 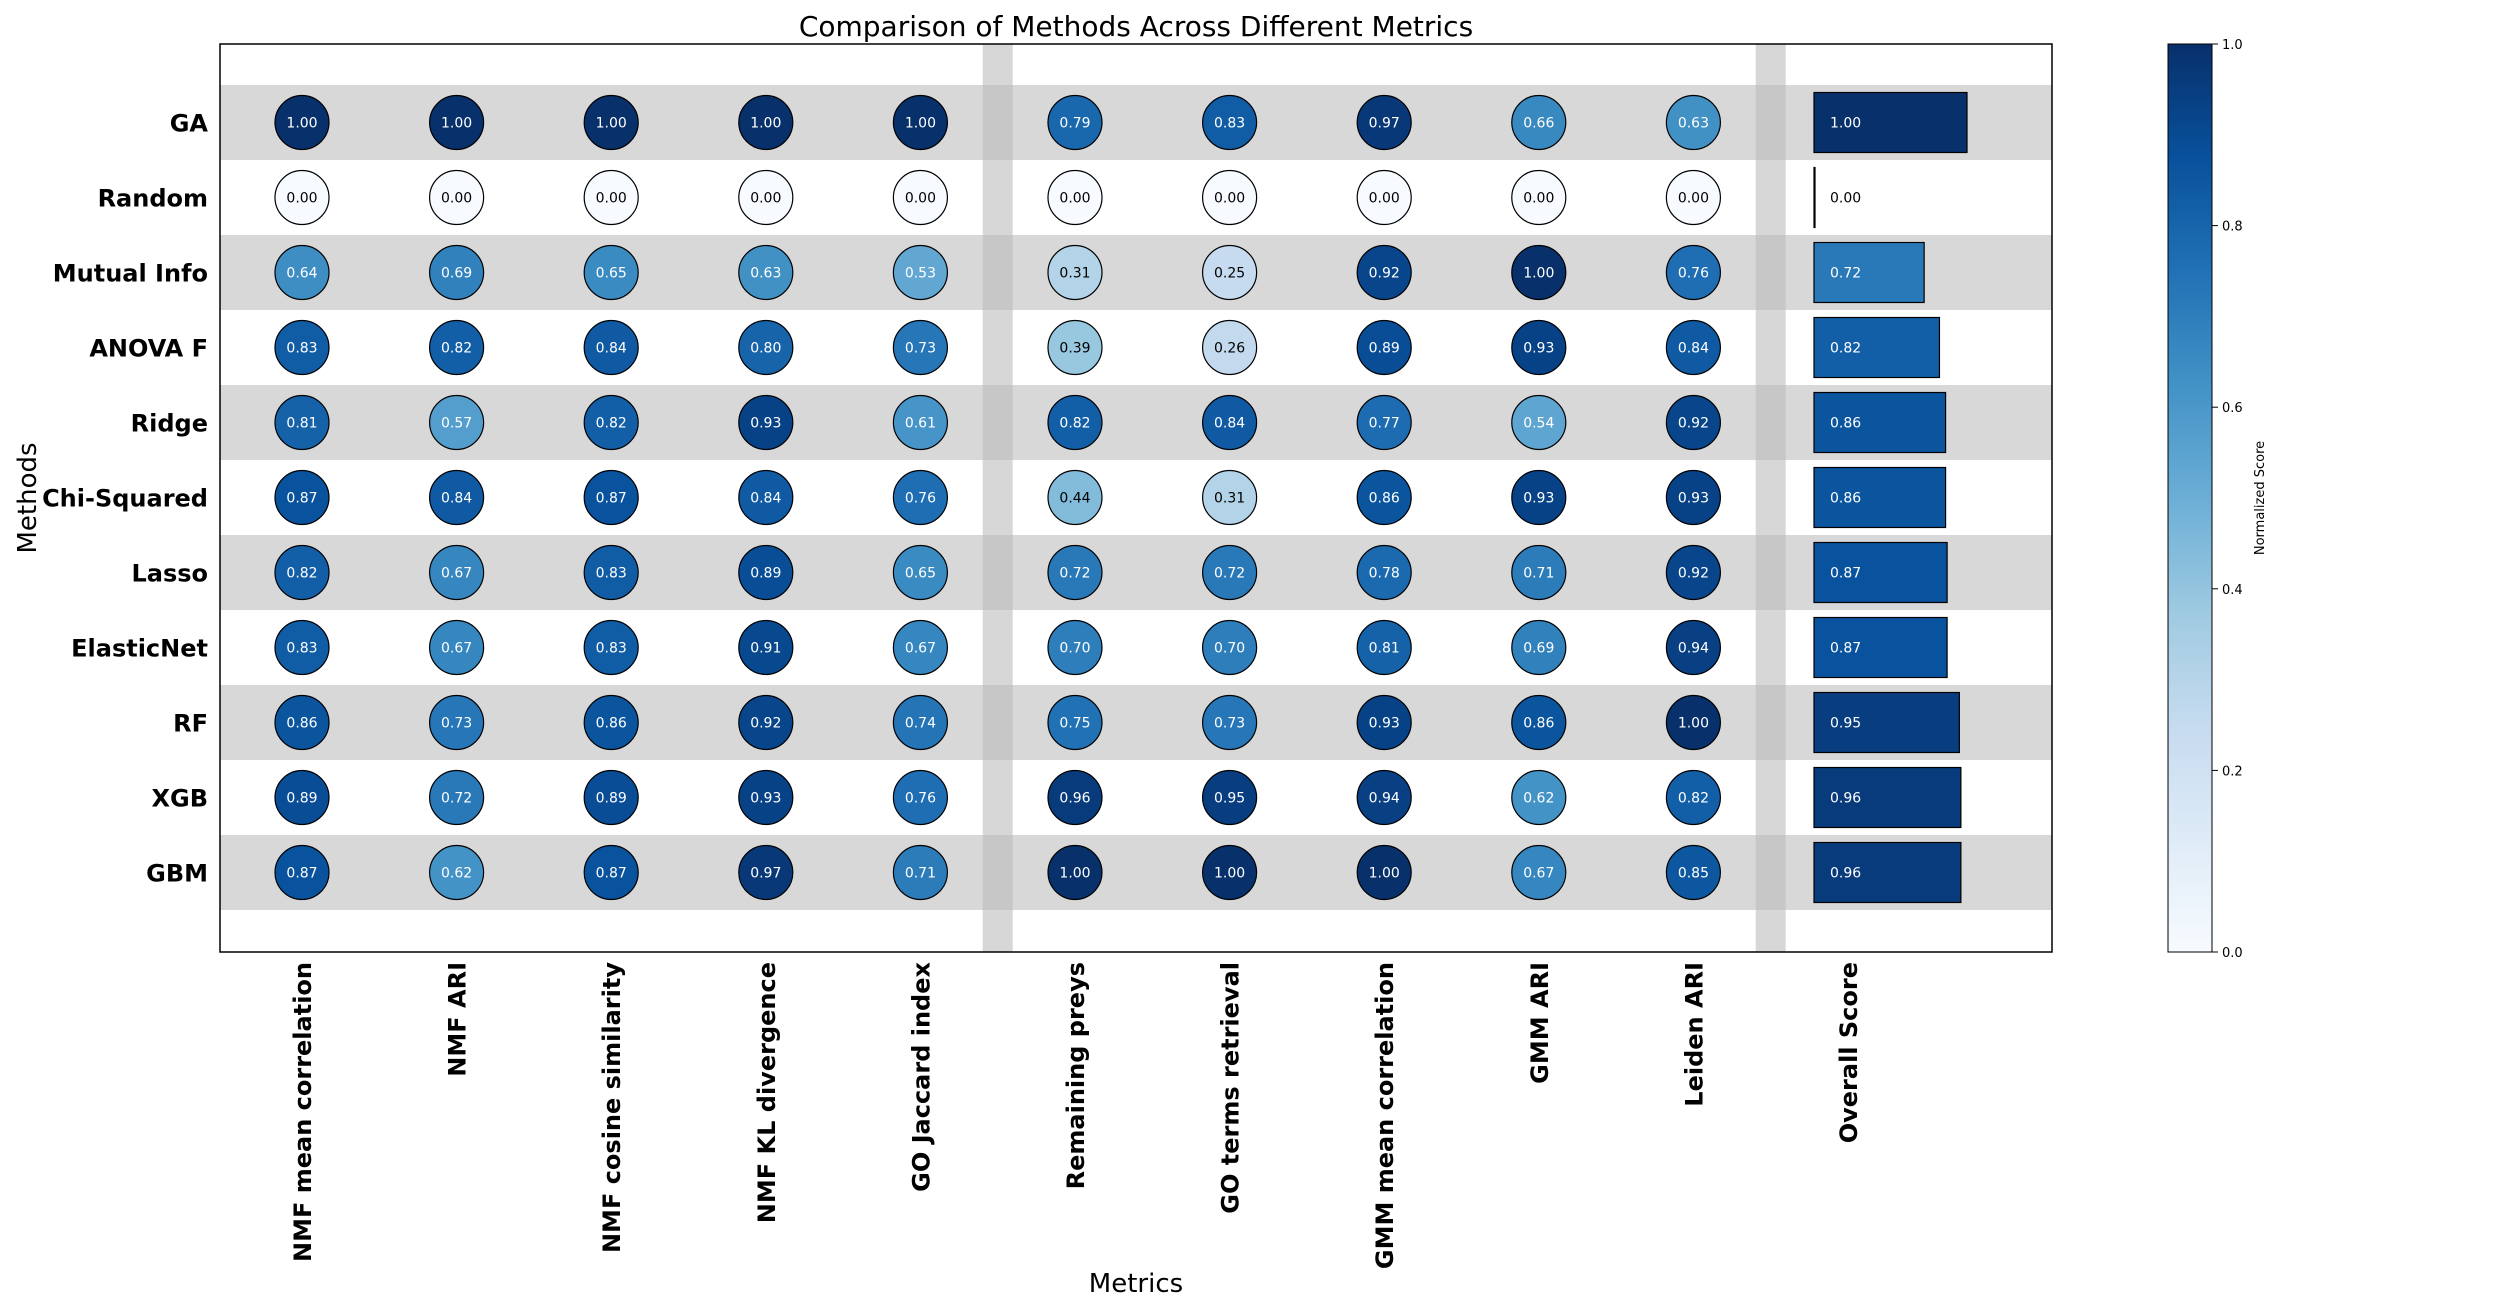 I want to click on metric-label: Leiden ARI, so click(x=1694, y=1034).